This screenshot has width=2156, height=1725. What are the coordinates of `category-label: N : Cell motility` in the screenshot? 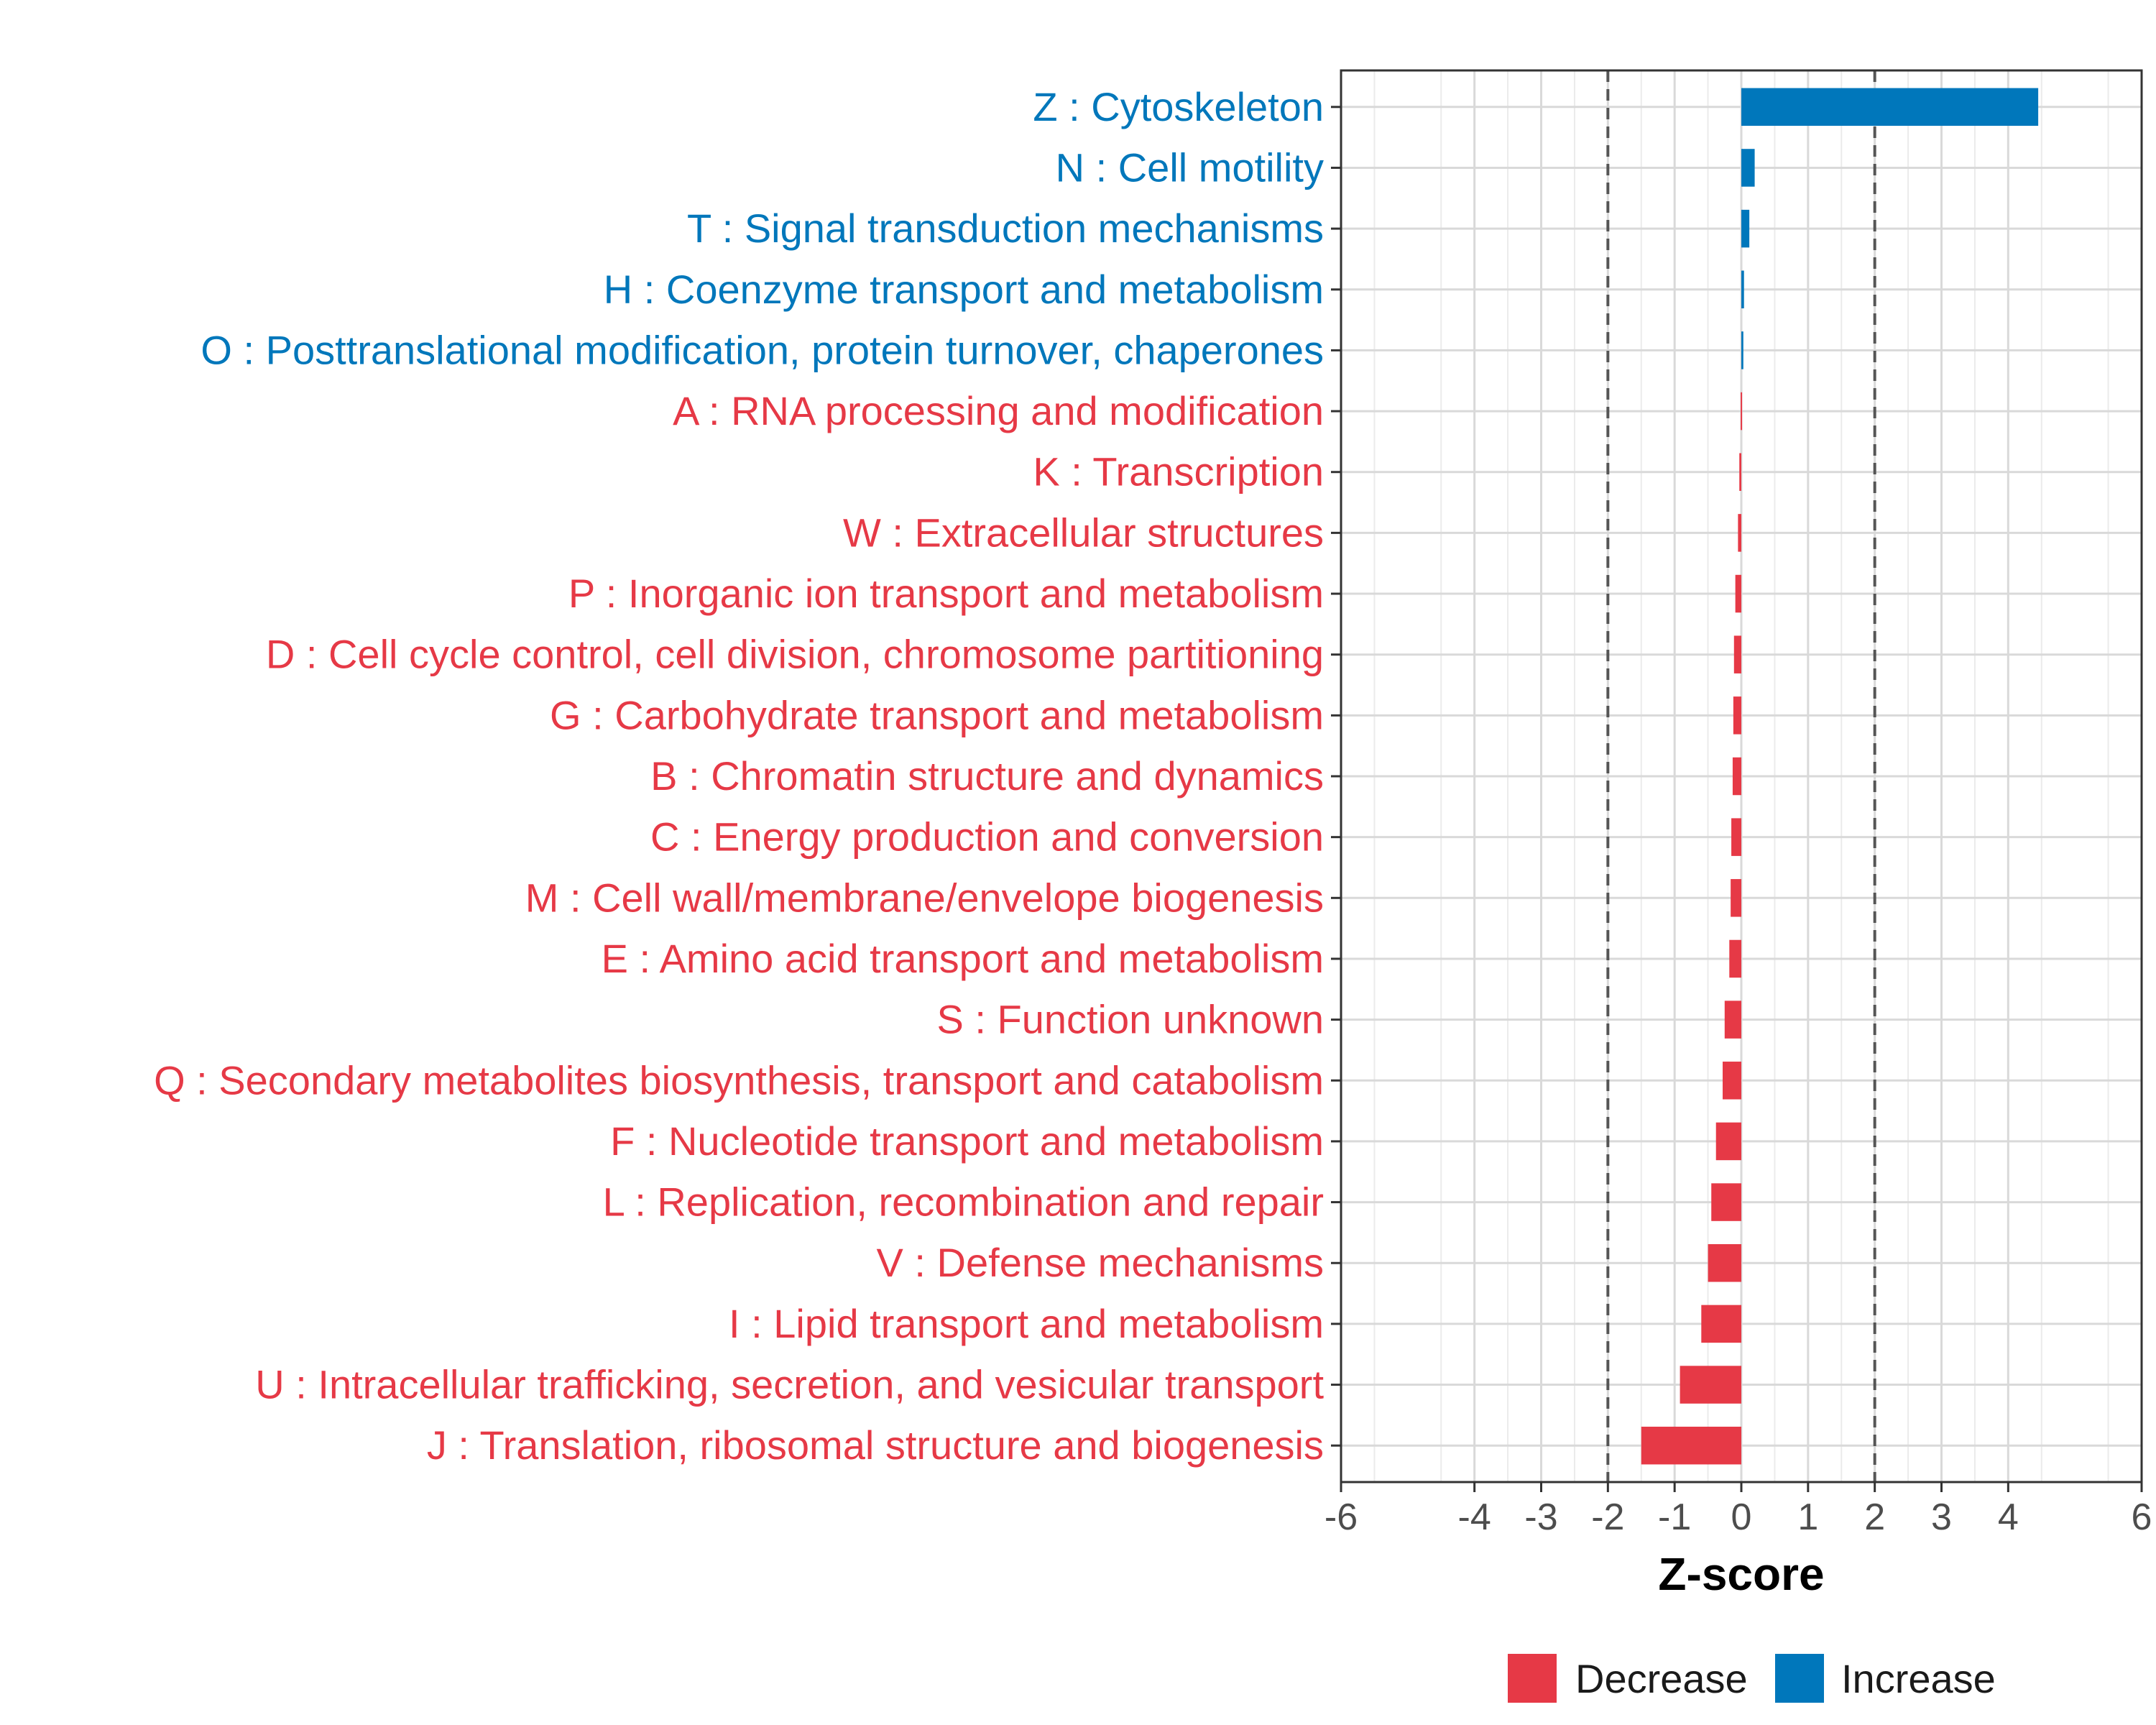 It's located at (1190, 167).